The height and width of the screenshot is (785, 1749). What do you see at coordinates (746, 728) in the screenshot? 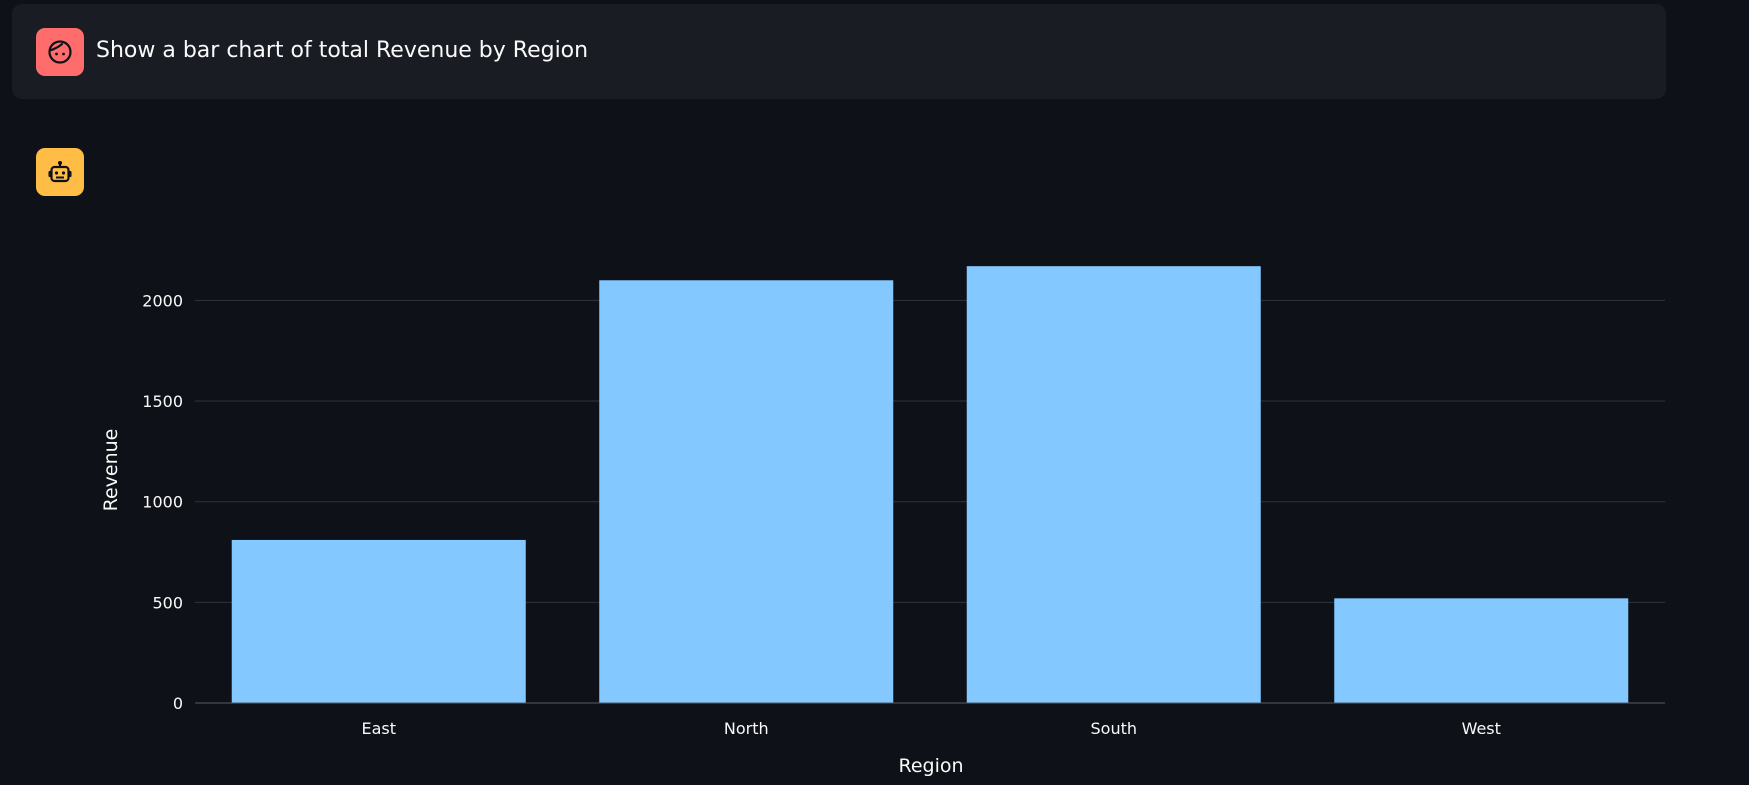
I see `x-tick-label: North` at bounding box center [746, 728].